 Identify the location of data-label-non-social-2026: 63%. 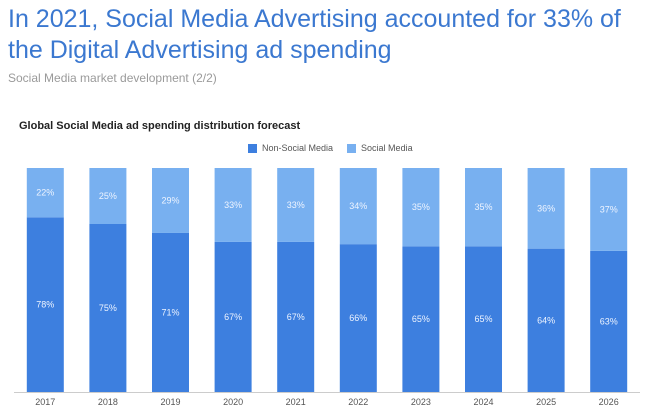
(609, 321).